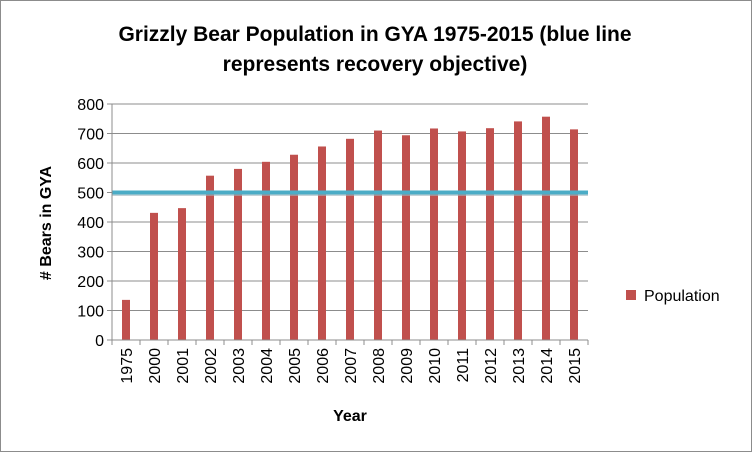  What do you see at coordinates (126, 319) in the screenshot?
I see `bar-1975` at bounding box center [126, 319].